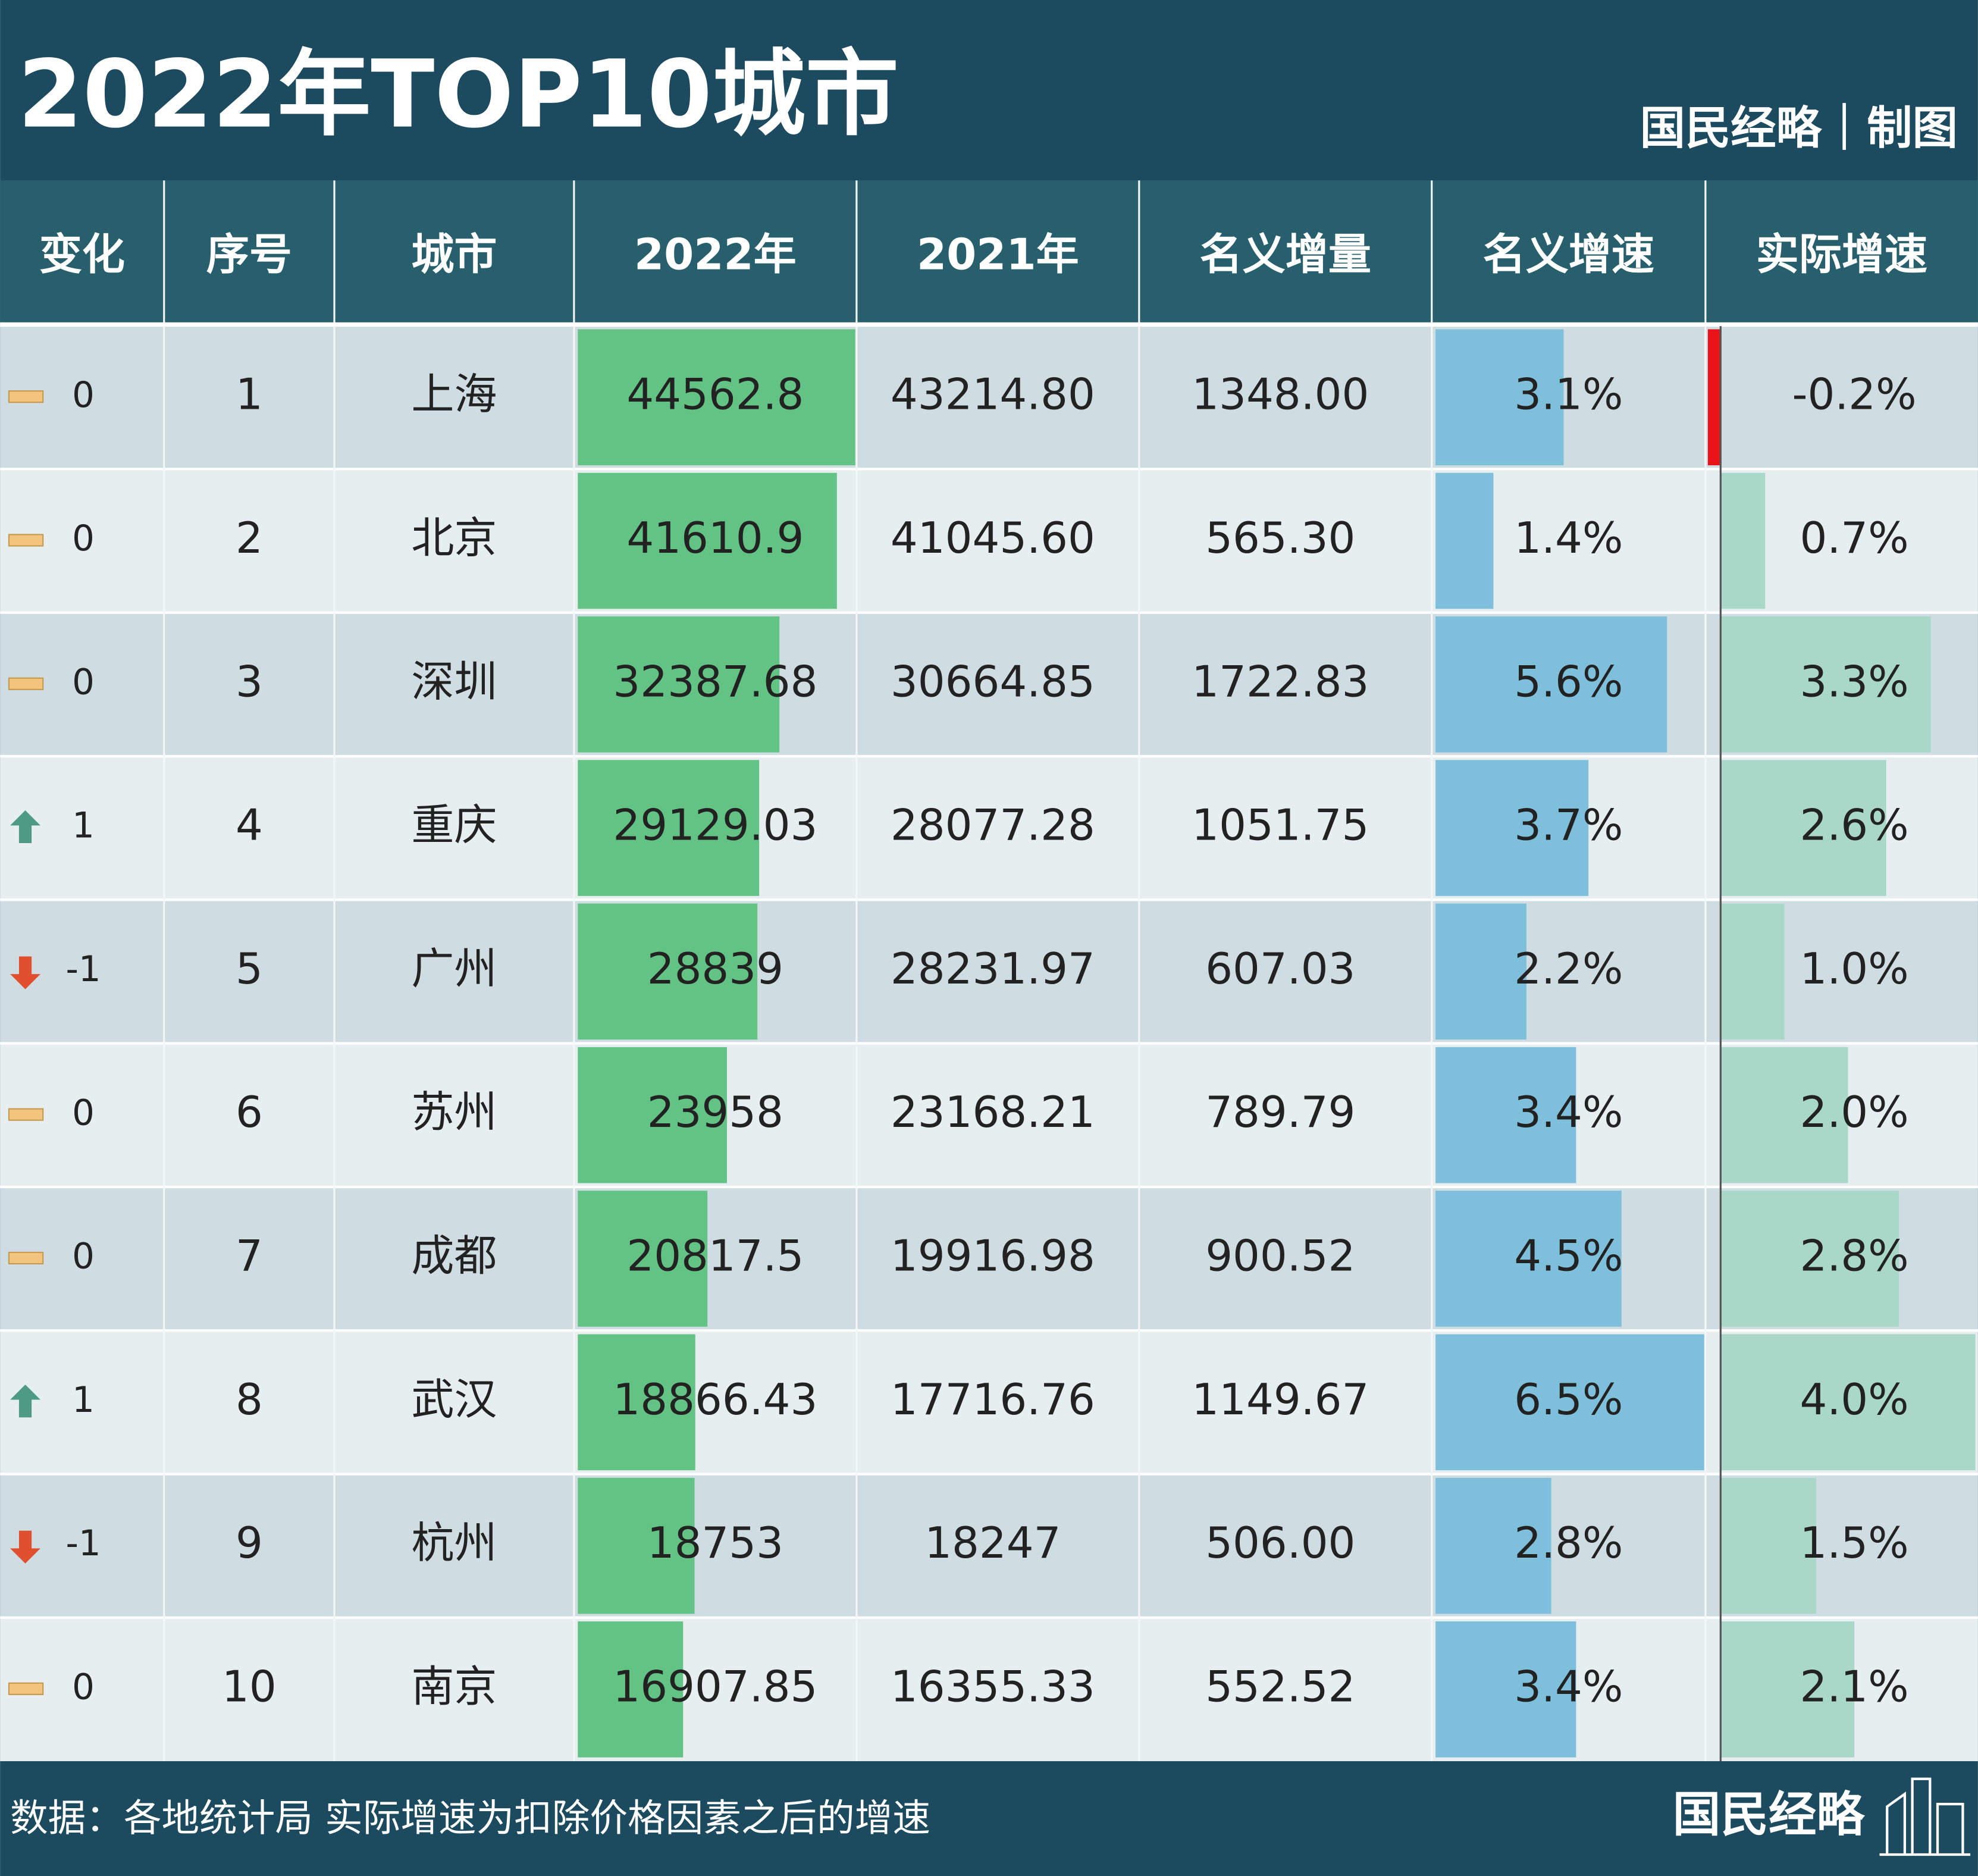 This screenshot has height=1876, width=1978. Describe the element at coordinates (454, 538) in the screenshot. I see `cell-text: 北京` at that location.